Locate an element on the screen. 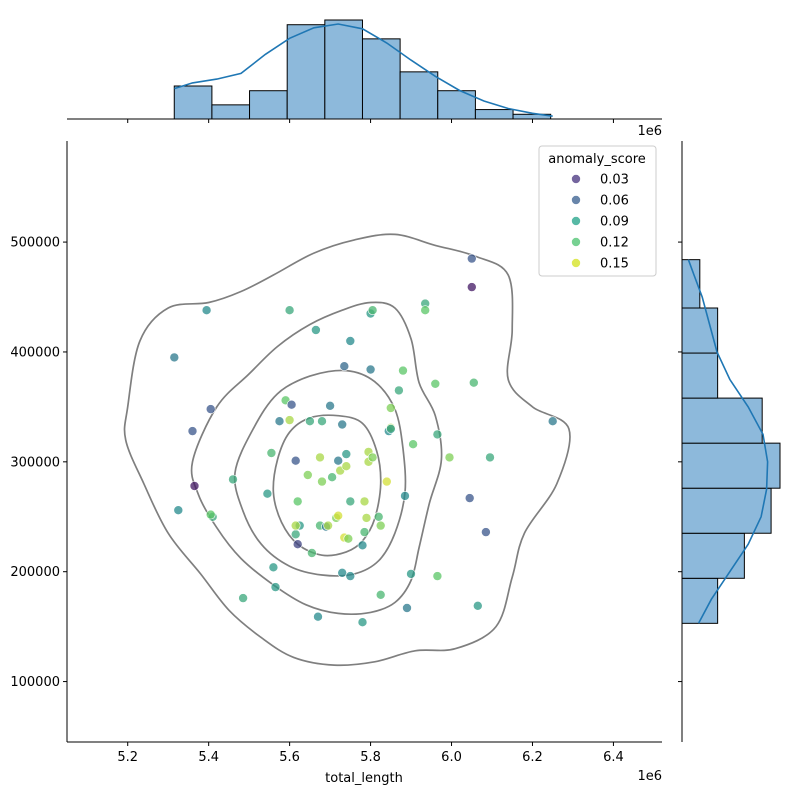 The image size is (800, 800). y-marginal-histogram is located at coordinates (729, 441).